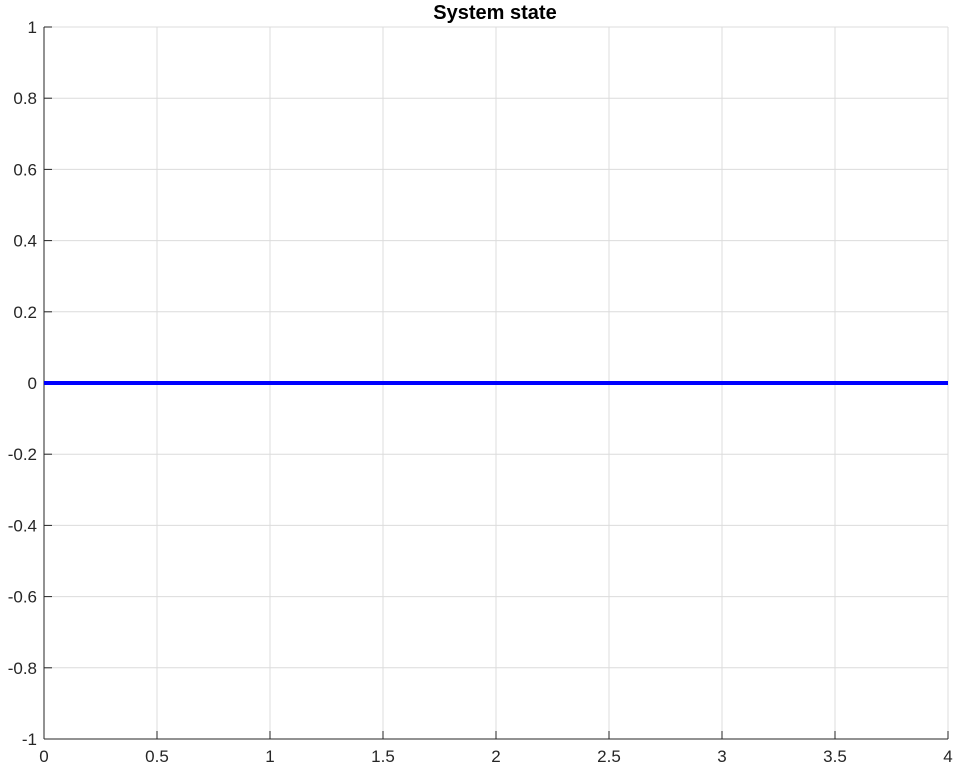 The image size is (956, 771). I want to click on x-tick-label: 0, so click(43, 756).